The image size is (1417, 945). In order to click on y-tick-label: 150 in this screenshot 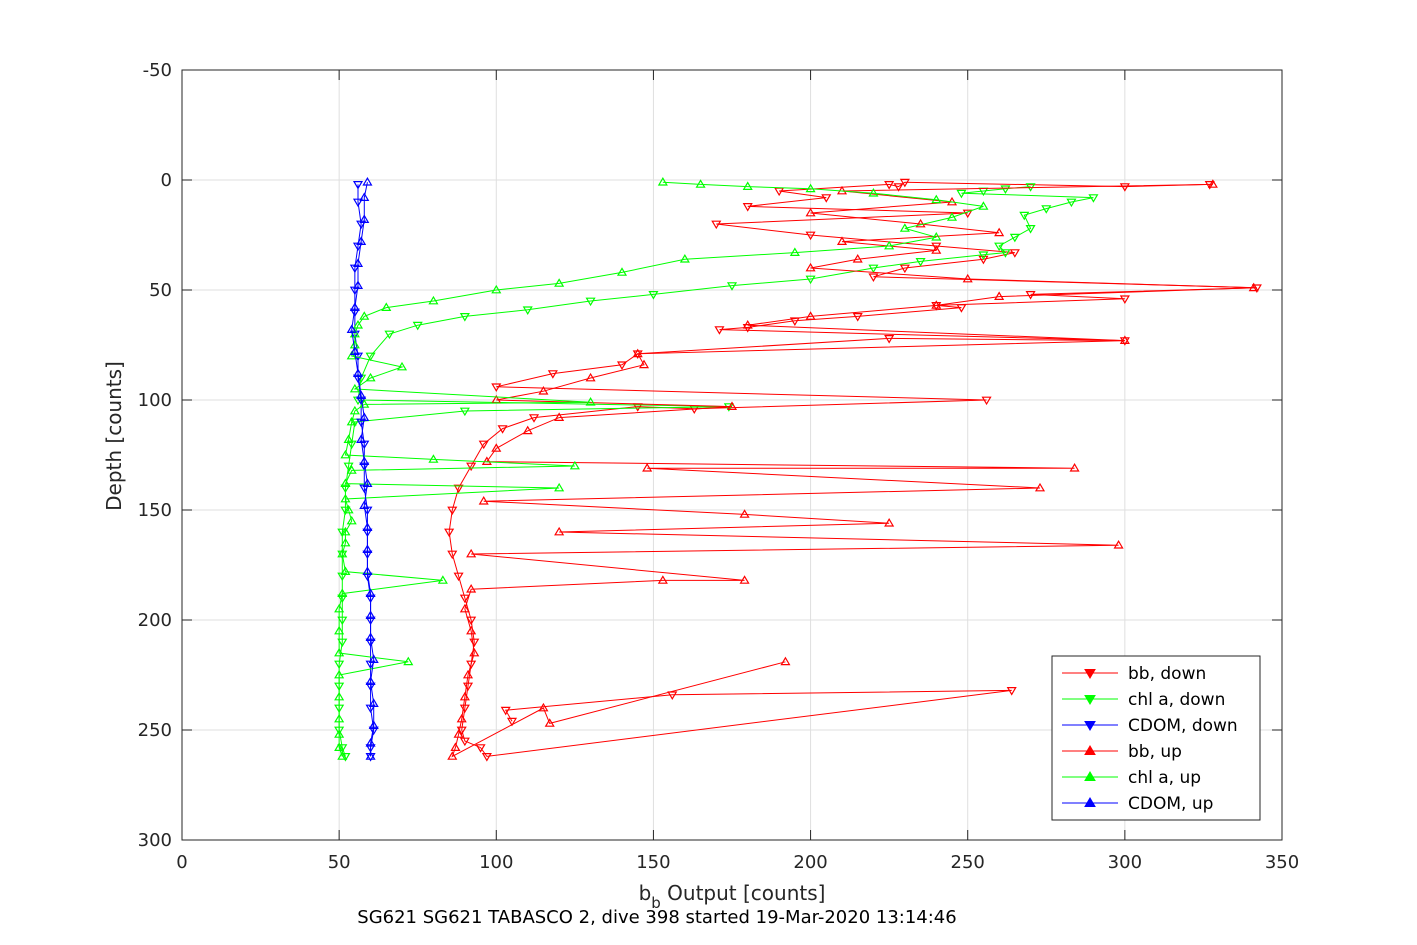, I will do `click(155, 510)`.